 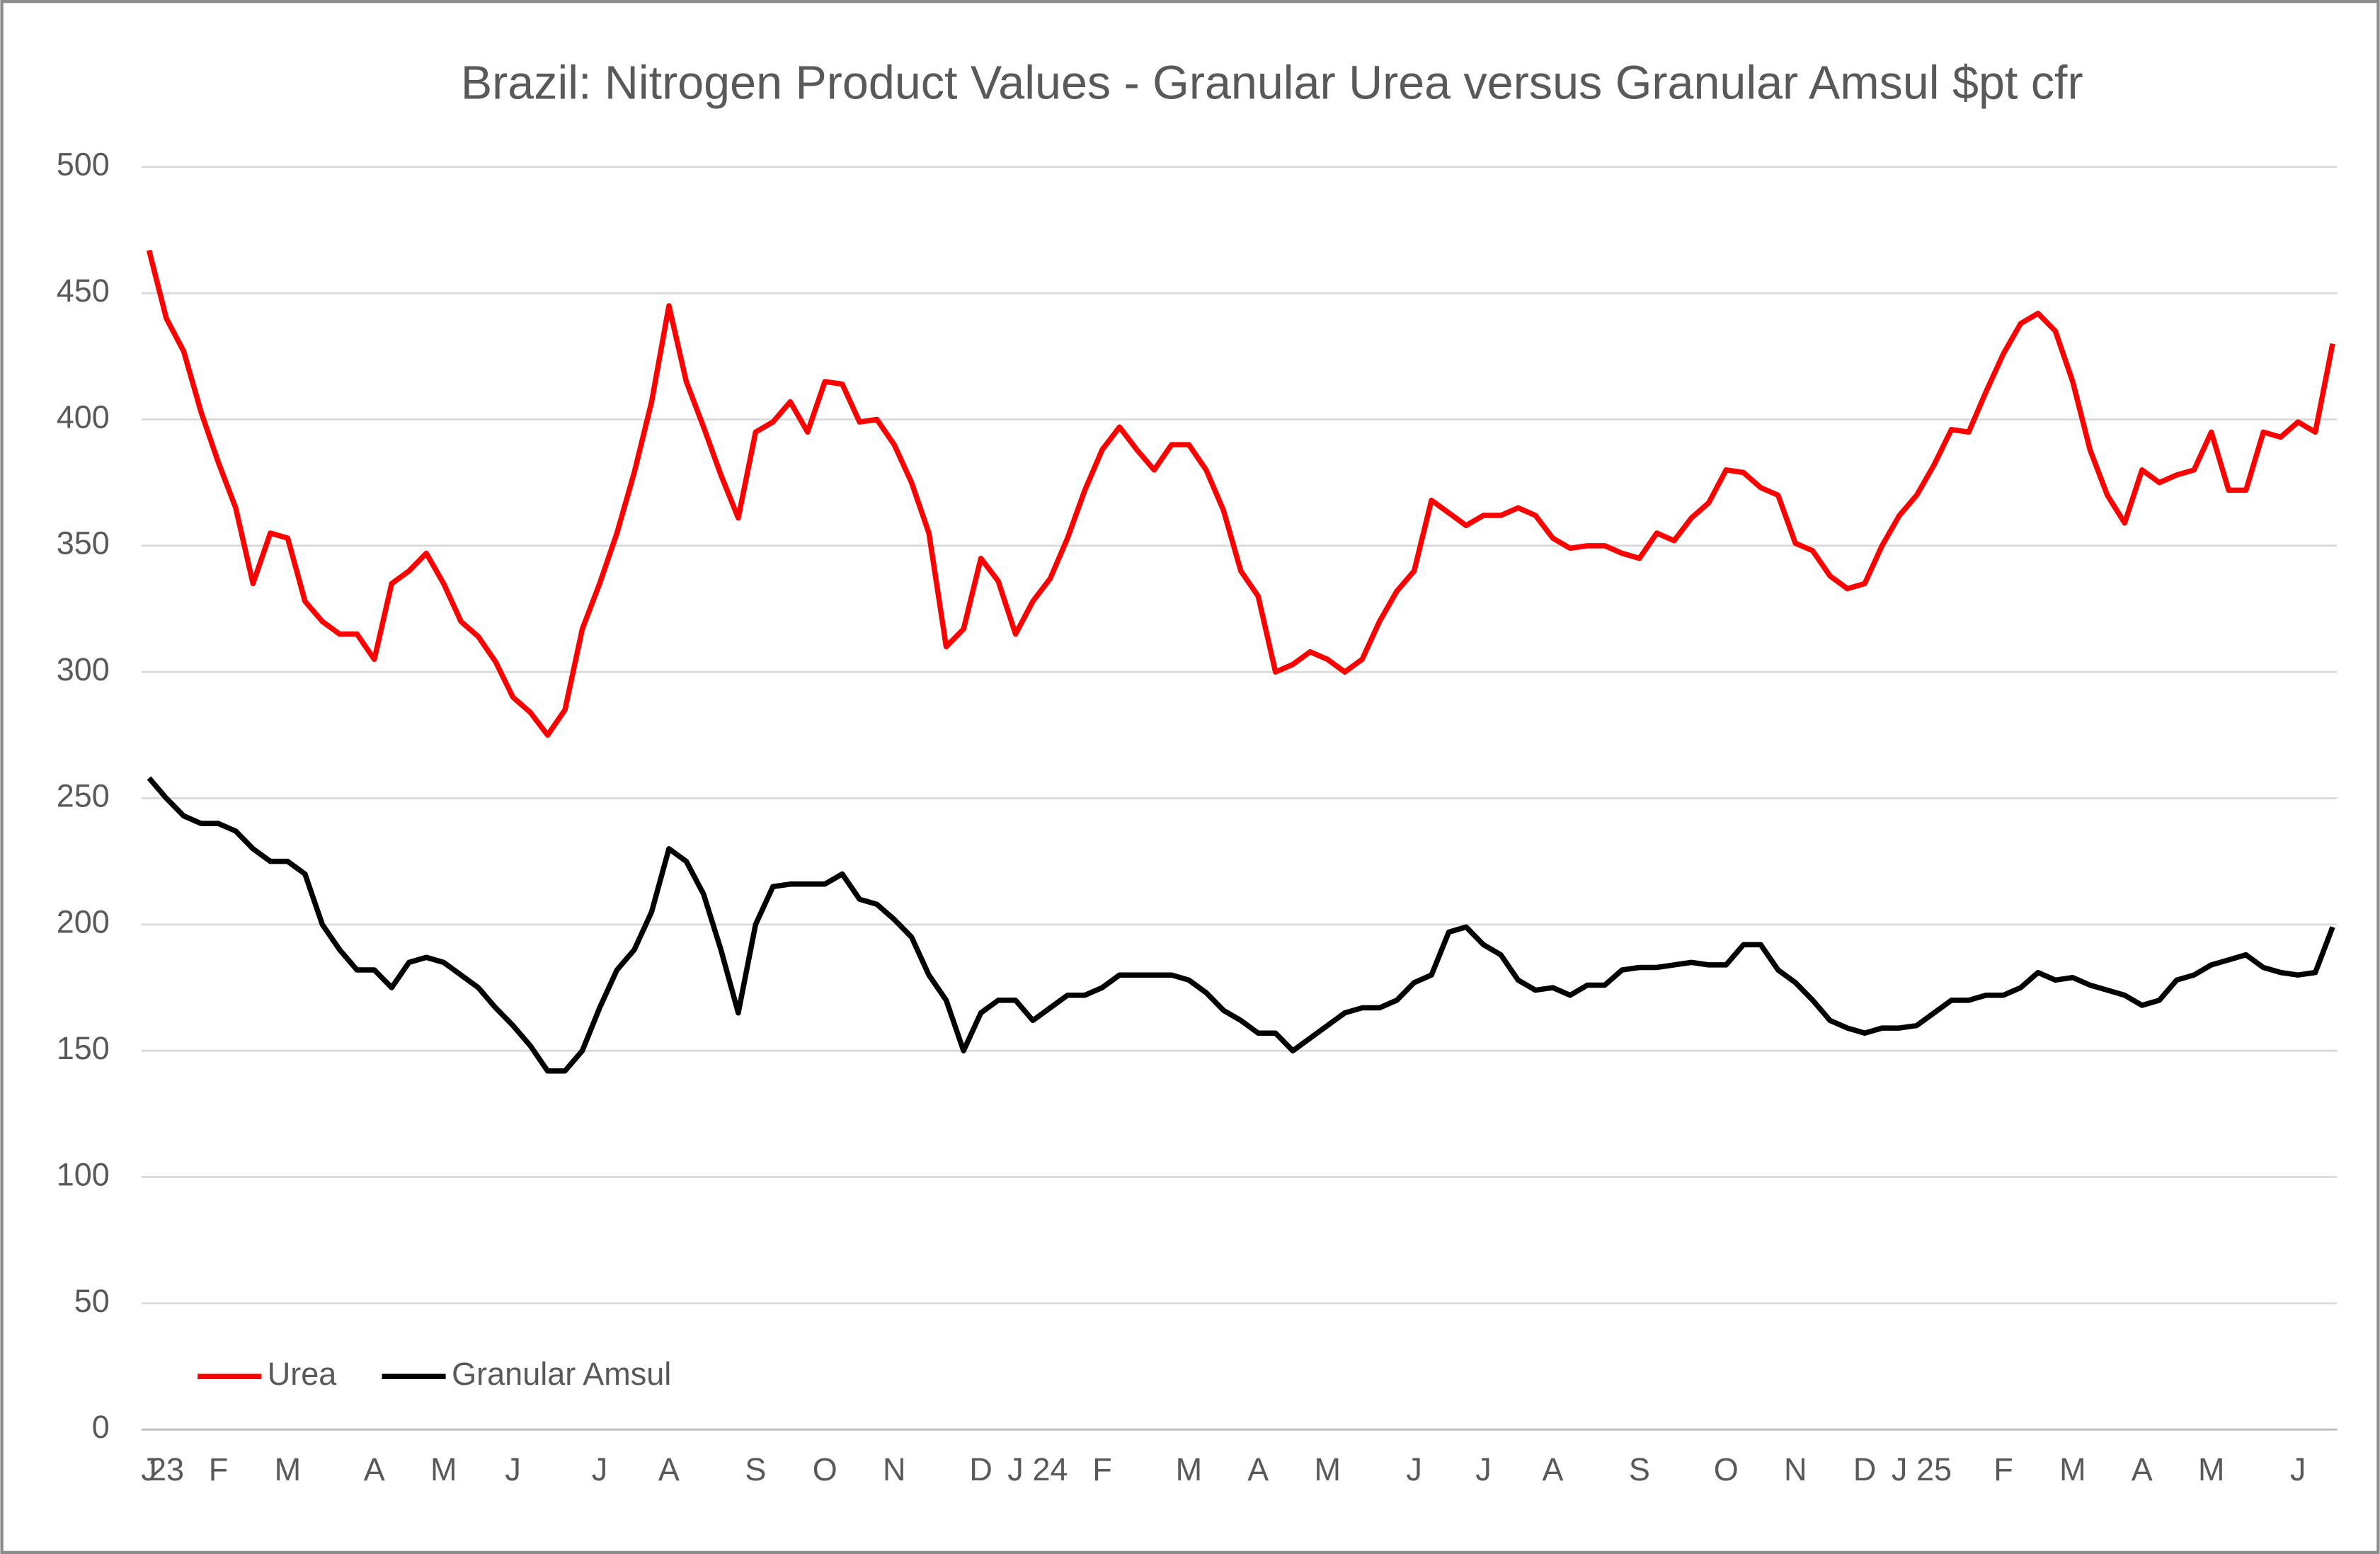 I want to click on y-tick-label: 100, so click(x=83, y=1174).